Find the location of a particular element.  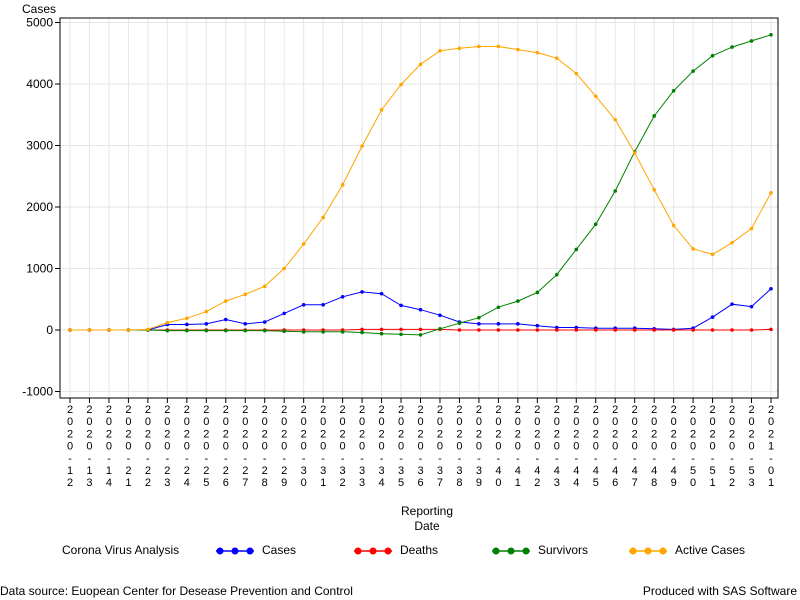

y-tick-label: 2000 is located at coordinates (39, 207).